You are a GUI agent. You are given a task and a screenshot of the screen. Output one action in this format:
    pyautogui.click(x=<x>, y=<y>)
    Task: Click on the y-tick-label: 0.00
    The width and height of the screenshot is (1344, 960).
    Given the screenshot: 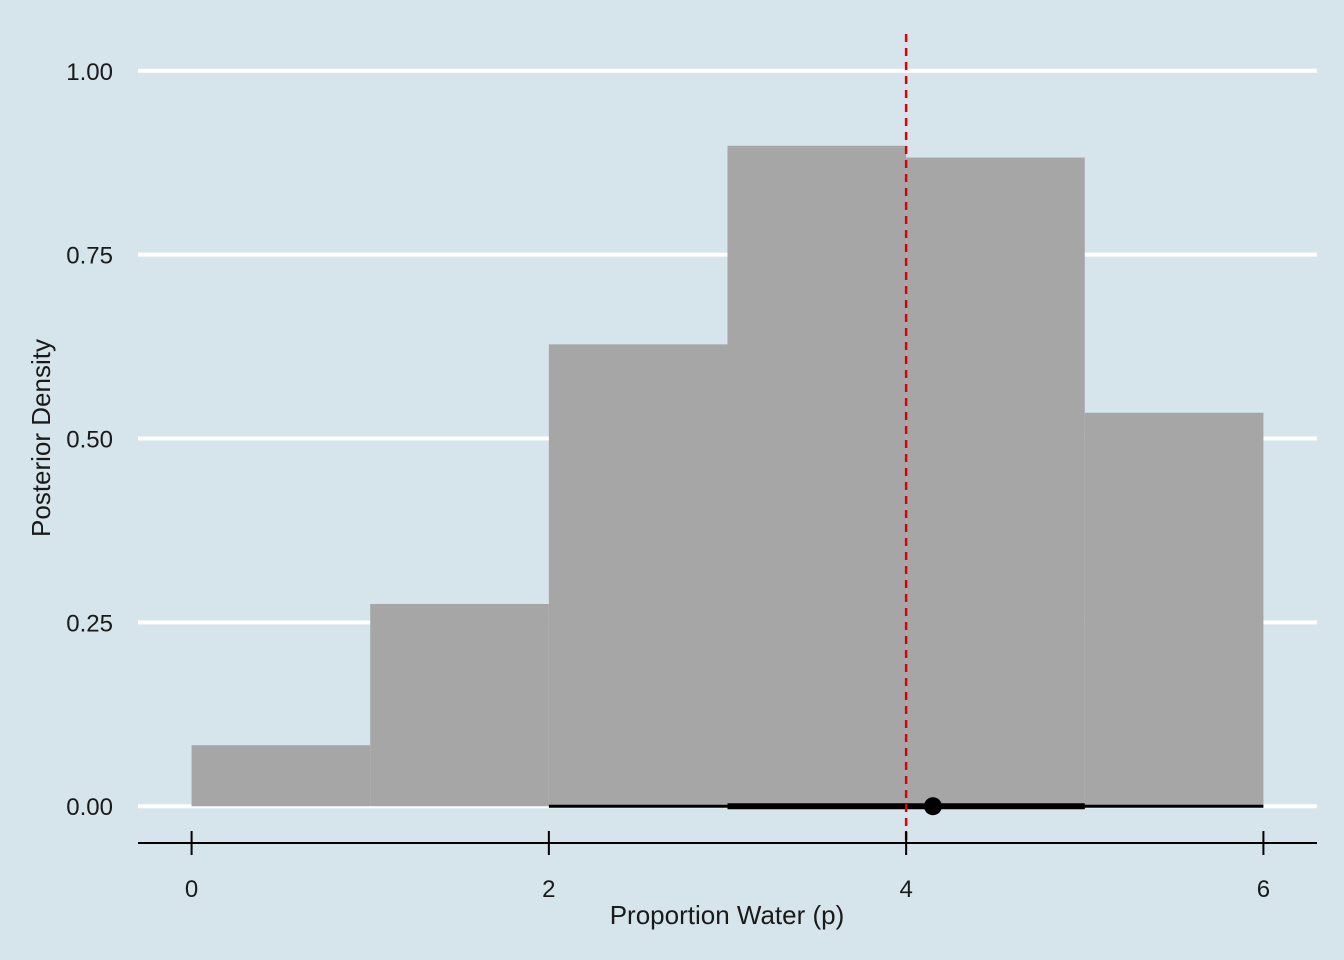 What is the action you would take?
    pyautogui.click(x=89, y=807)
    